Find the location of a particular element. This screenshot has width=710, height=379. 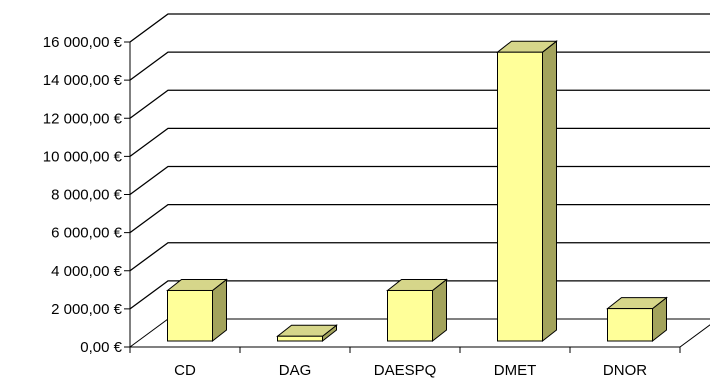

x-tick-label: DAESPQ is located at coordinates (405, 370).